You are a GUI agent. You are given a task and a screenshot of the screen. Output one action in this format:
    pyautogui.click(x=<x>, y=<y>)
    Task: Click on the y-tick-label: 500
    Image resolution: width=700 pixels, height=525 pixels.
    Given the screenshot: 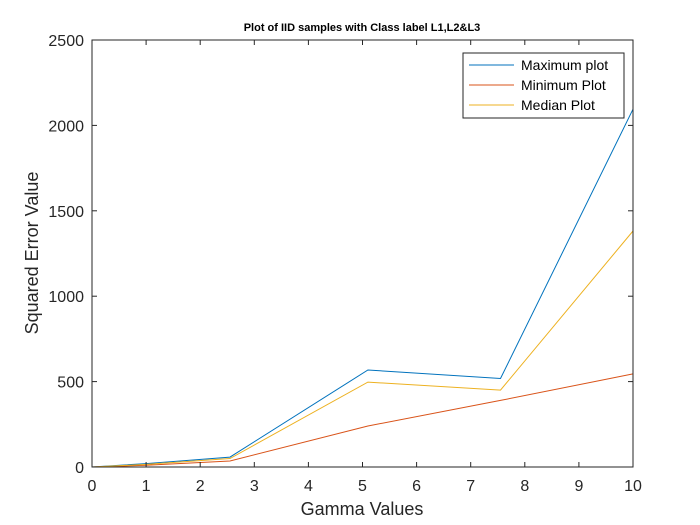 What is the action you would take?
    pyautogui.click(x=70, y=383)
    